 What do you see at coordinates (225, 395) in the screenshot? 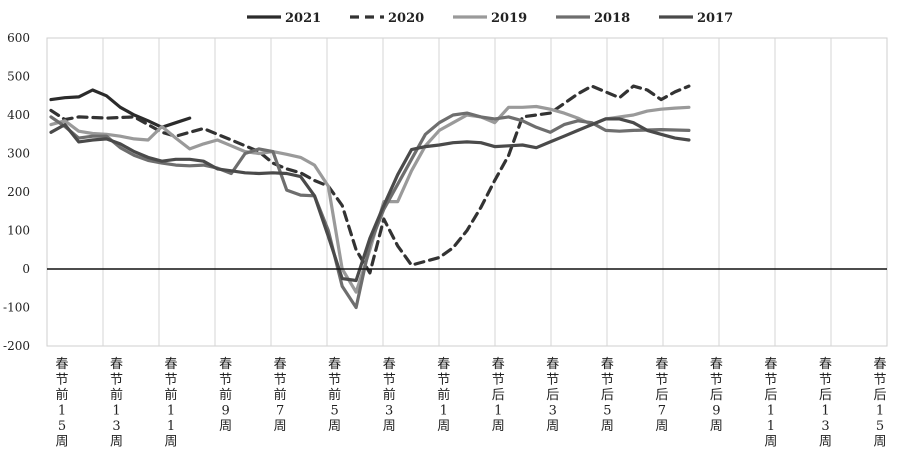
I see `x-tick-label: 春节前 9 周` at bounding box center [225, 395].